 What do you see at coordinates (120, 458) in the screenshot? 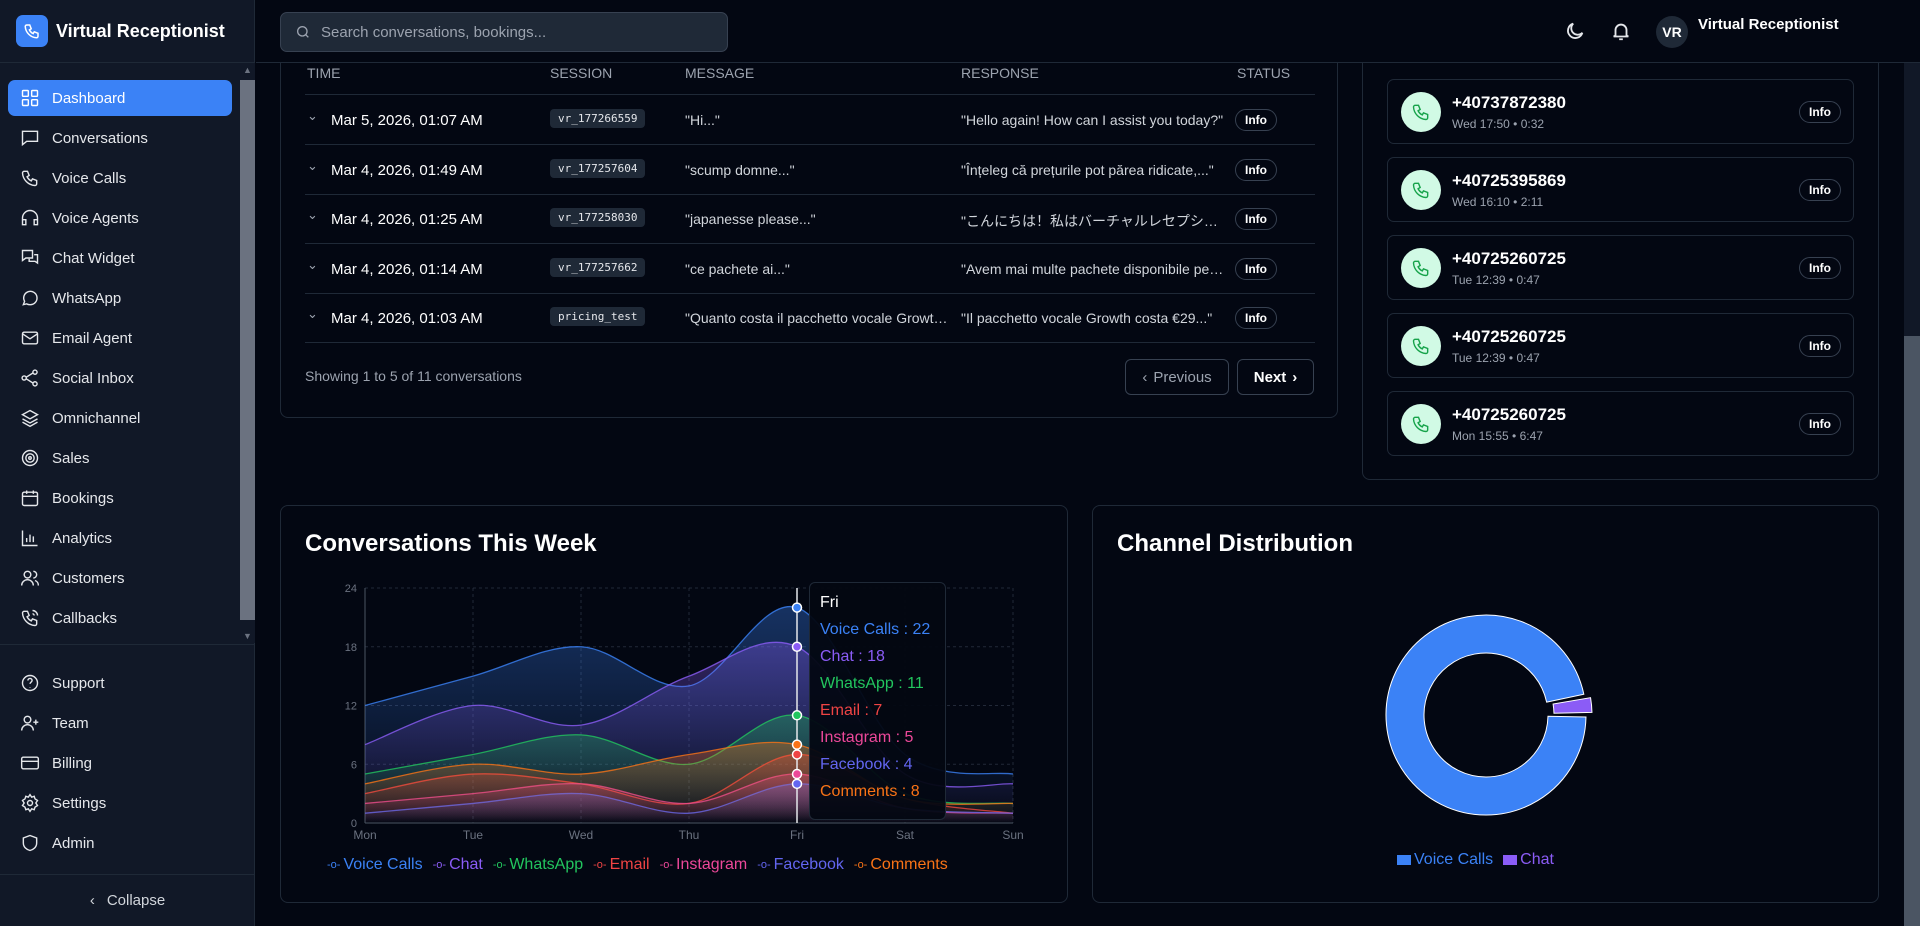
I see `sidebar-item-sales: Sales` at bounding box center [120, 458].